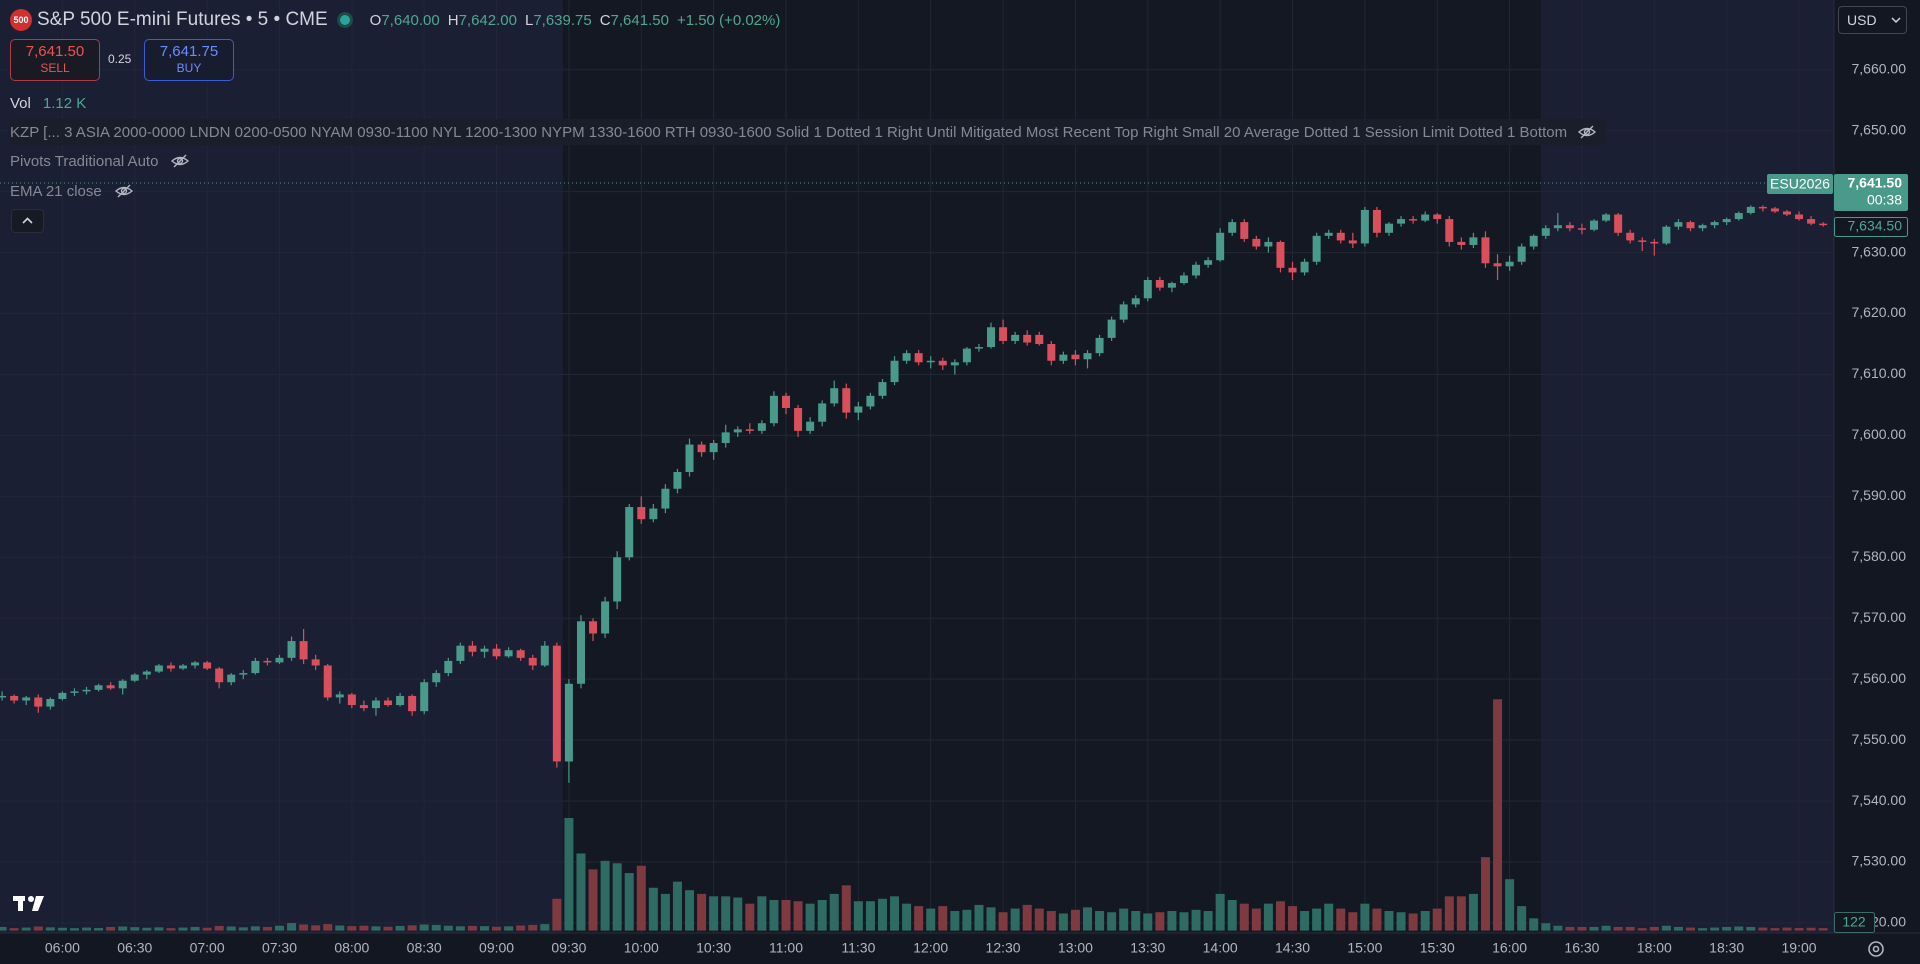 Image resolution: width=1920 pixels, height=964 pixels. Describe the element at coordinates (1877, 482) in the screenshot. I see `price-axis-bg` at that location.